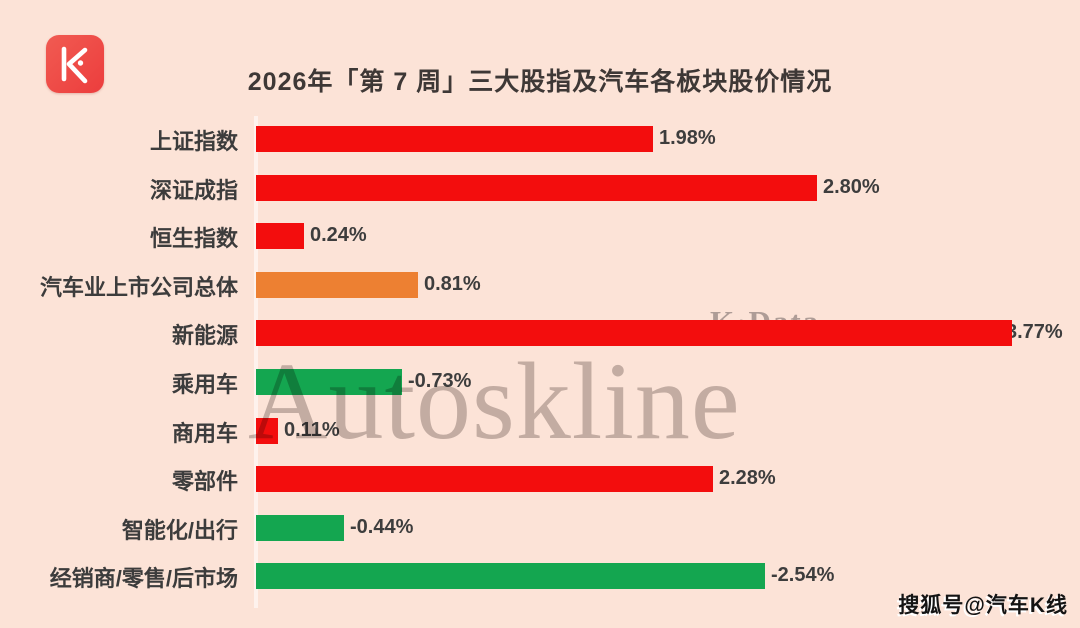 This screenshot has height=628, width=1080. Describe the element at coordinates (204, 384) in the screenshot. I see `category-label-5: 乘用车` at that location.